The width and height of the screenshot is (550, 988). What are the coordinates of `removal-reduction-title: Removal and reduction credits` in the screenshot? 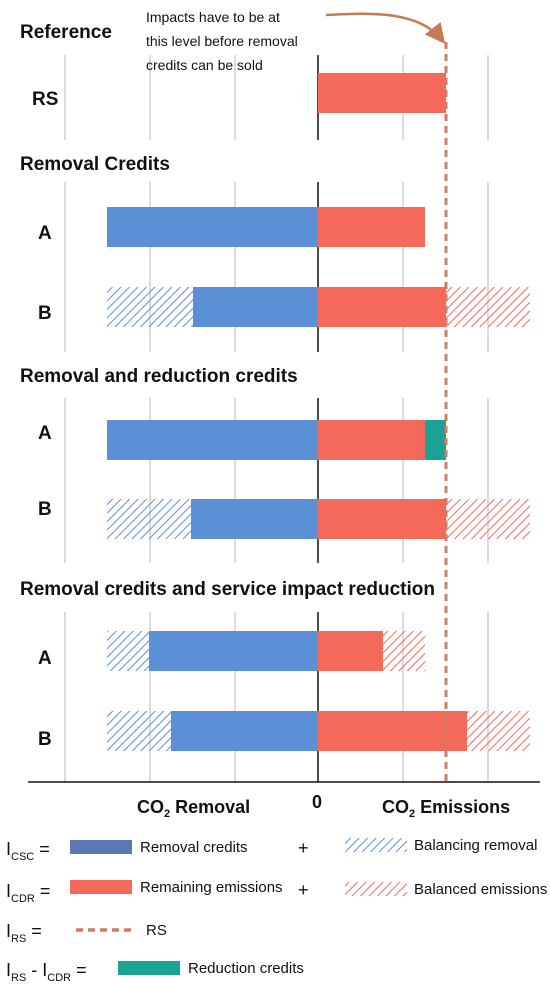 It's located at (159, 376).